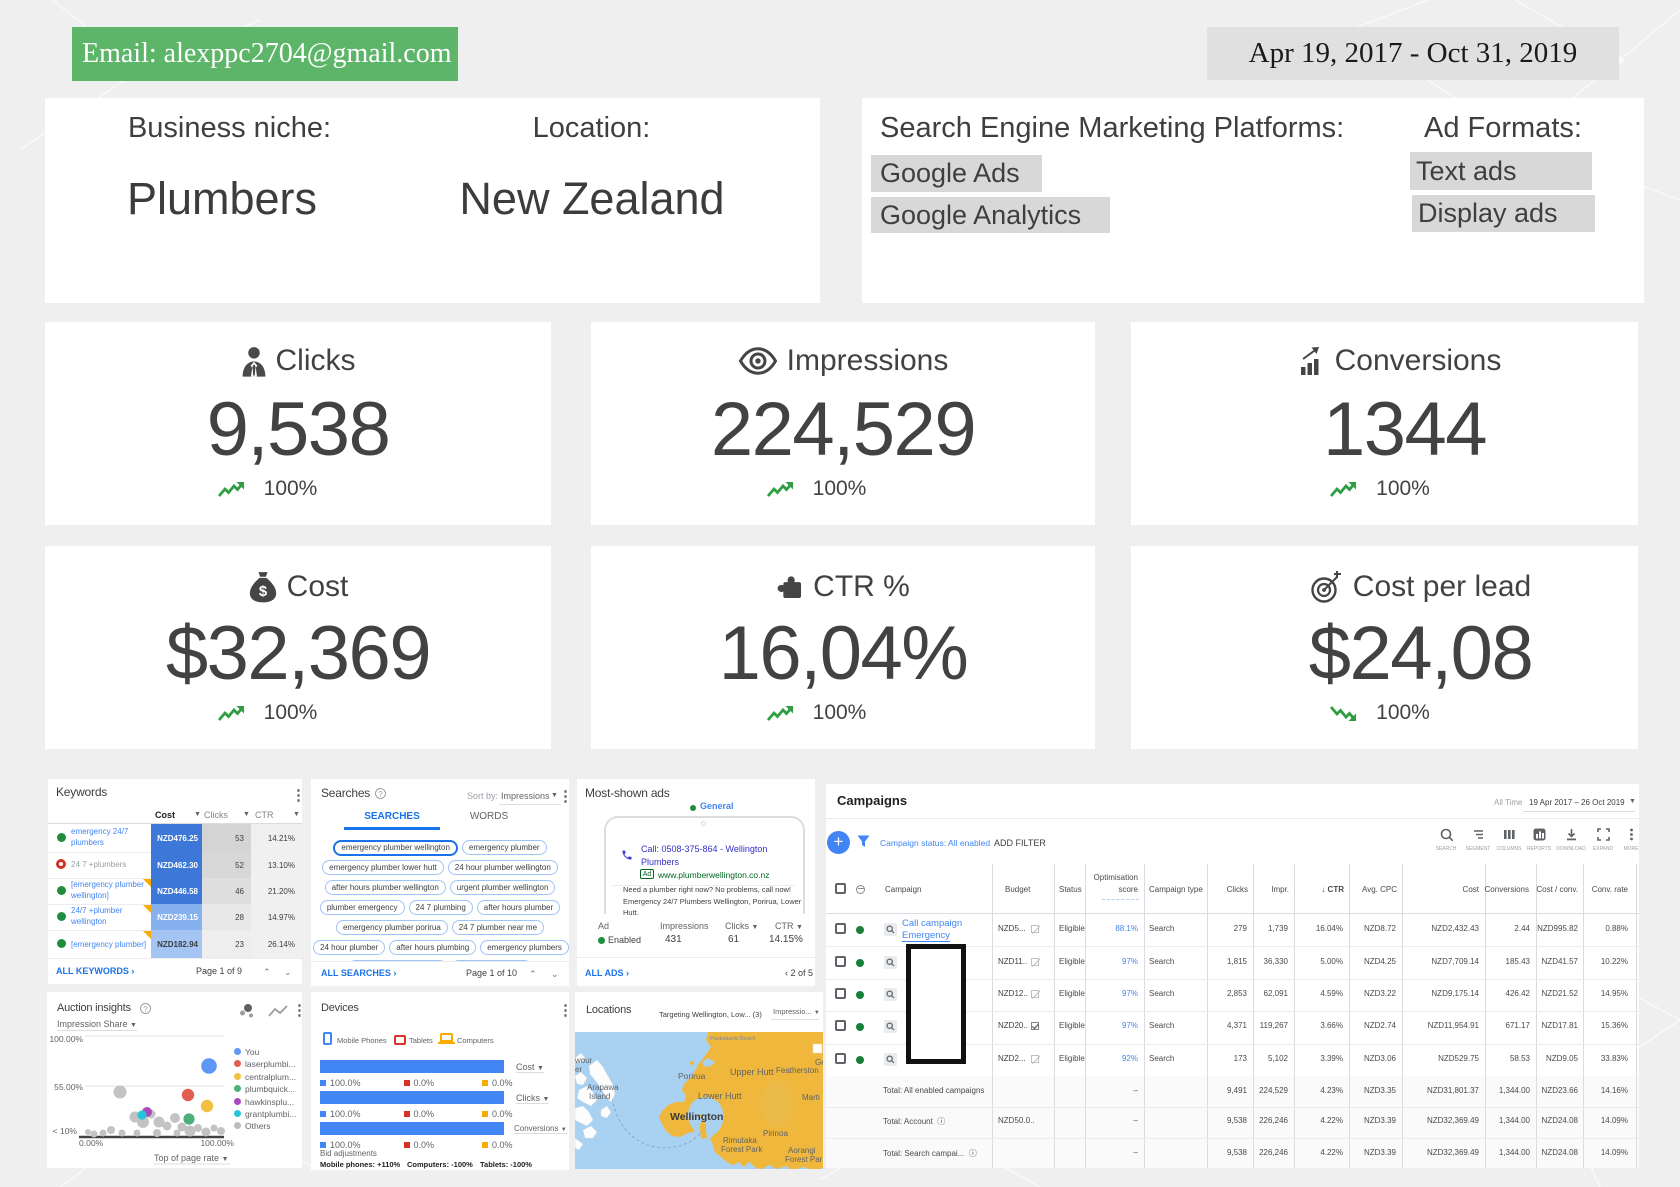  What do you see at coordinates (696, 1117) in the screenshot?
I see `svg-text: Wellington` at bounding box center [696, 1117].